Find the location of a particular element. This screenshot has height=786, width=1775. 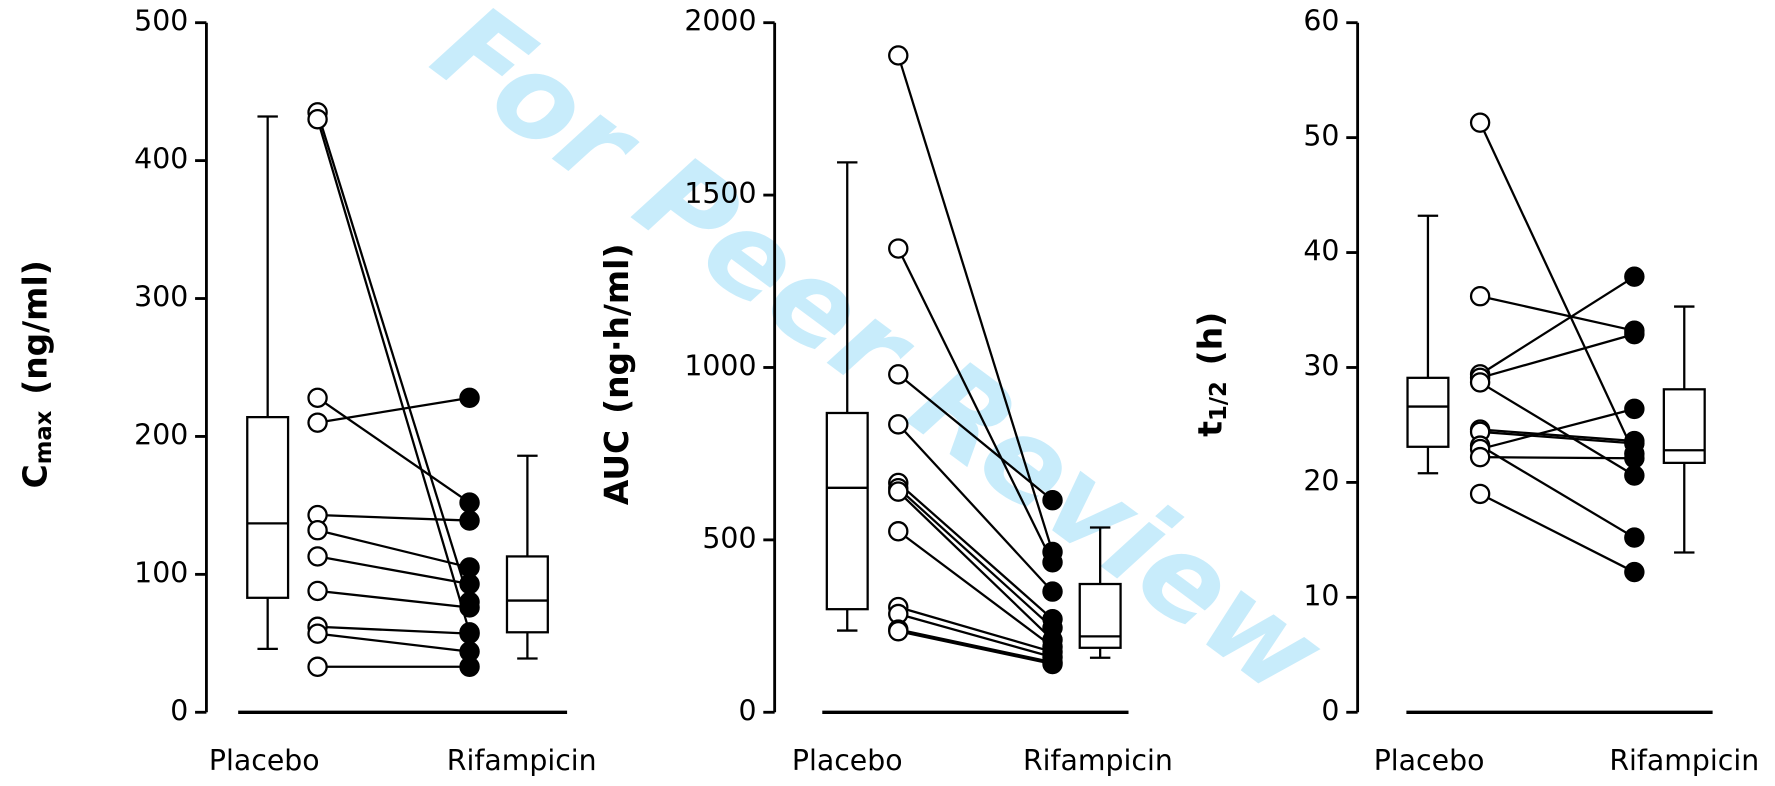

y-tick-label: 300 is located at coordinates (161, 297).